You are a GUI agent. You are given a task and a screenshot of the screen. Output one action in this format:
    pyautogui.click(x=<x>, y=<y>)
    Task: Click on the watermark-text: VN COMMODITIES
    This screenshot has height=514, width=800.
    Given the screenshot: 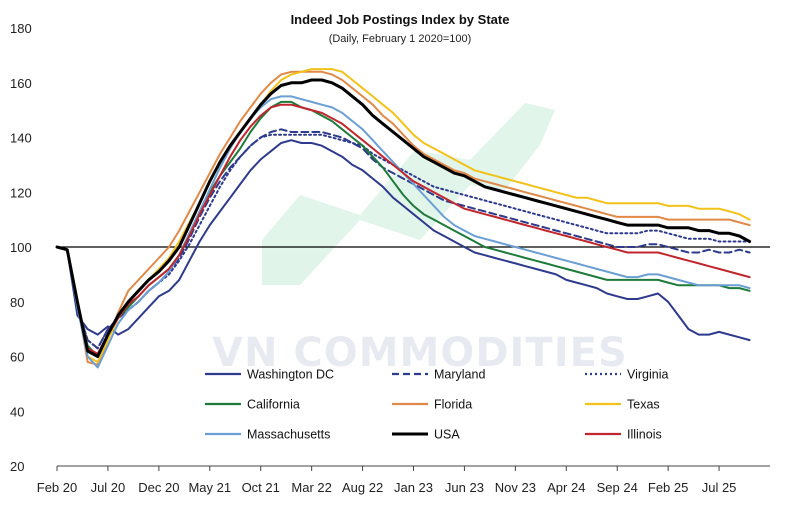 What is the action you would take?
    pyautogui.click(x=420, y=353)
    